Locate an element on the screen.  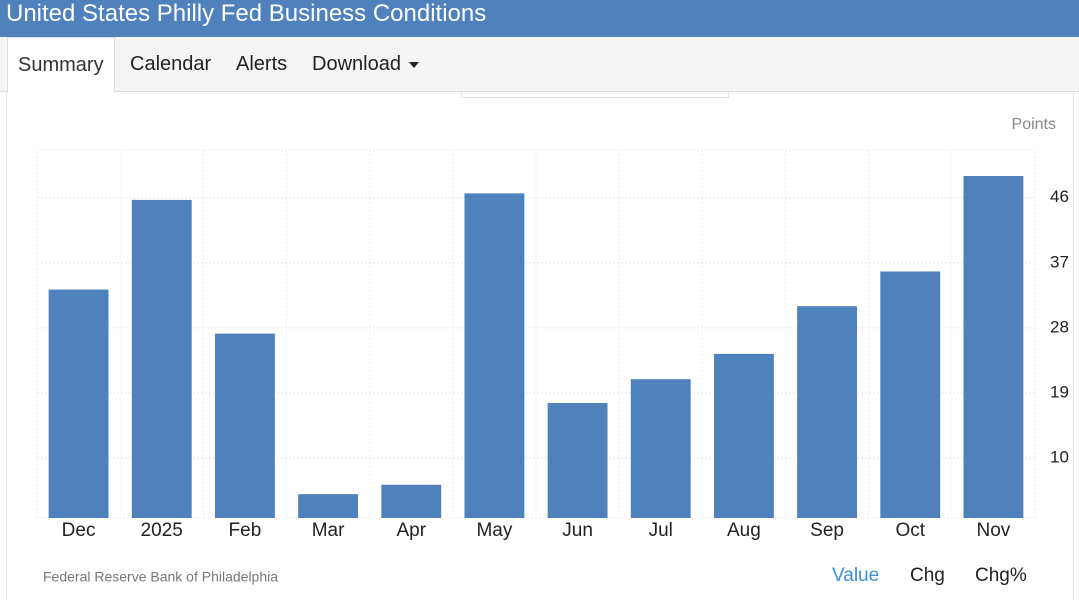
x-tick-label: Jun is located at coordinates (577, 530).